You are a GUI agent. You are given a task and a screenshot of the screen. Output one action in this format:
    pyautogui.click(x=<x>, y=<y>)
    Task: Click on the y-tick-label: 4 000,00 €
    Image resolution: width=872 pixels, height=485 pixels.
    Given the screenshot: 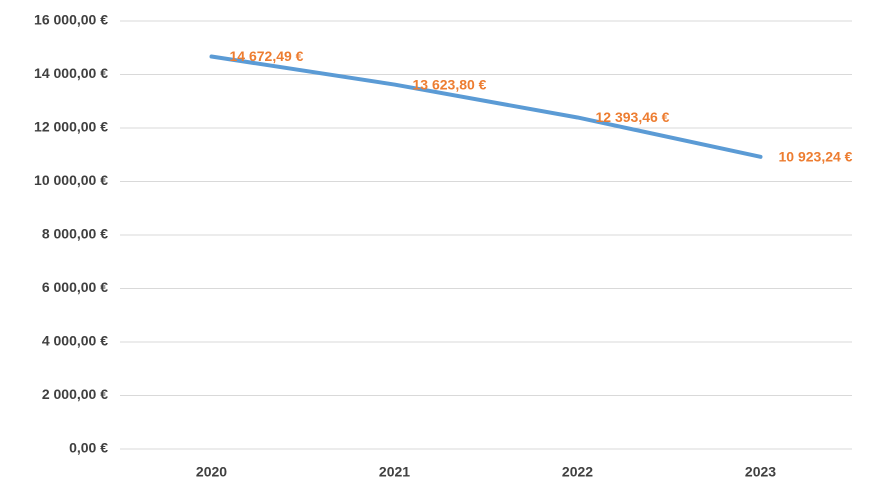 What is the action you would take?
    pyautogui.click(x=75, y=341)
    